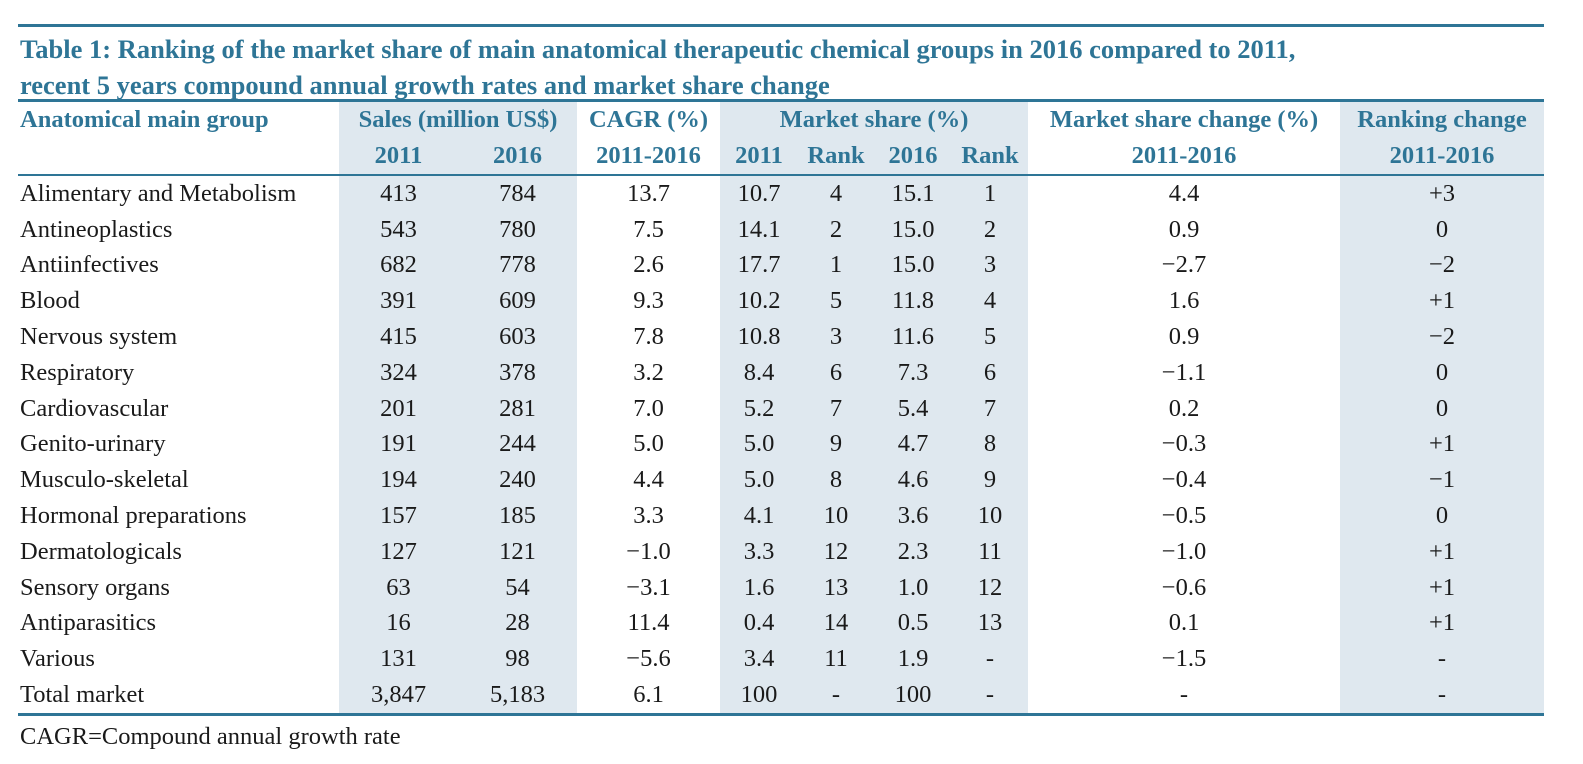 Image resolution: width=1583 pixels, height=764 pixels. I want to click on cell-ms-rank-2011: 1, so click(836, 265).